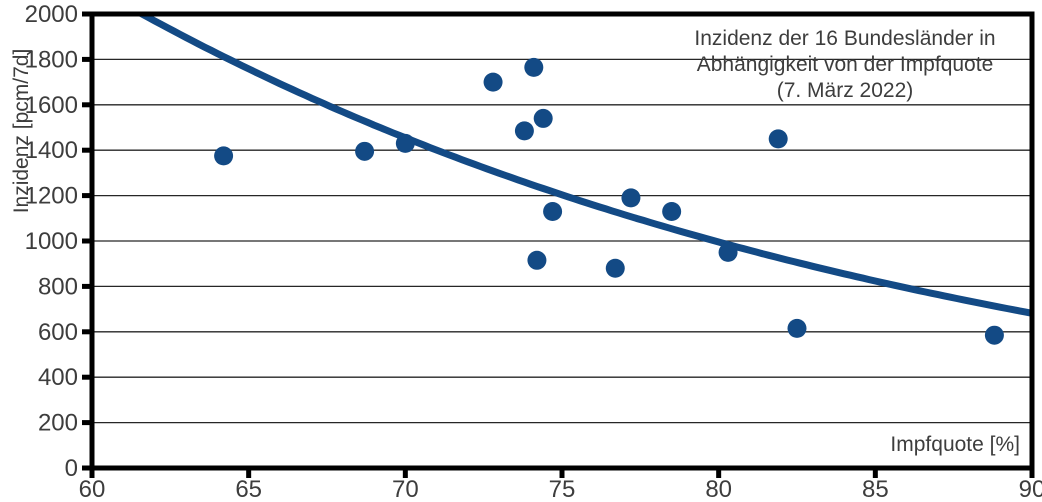  Describe the element at coordinates (955, 444) in the screenshot. I see `x-axis-title: Impfquote [%]` at that location.